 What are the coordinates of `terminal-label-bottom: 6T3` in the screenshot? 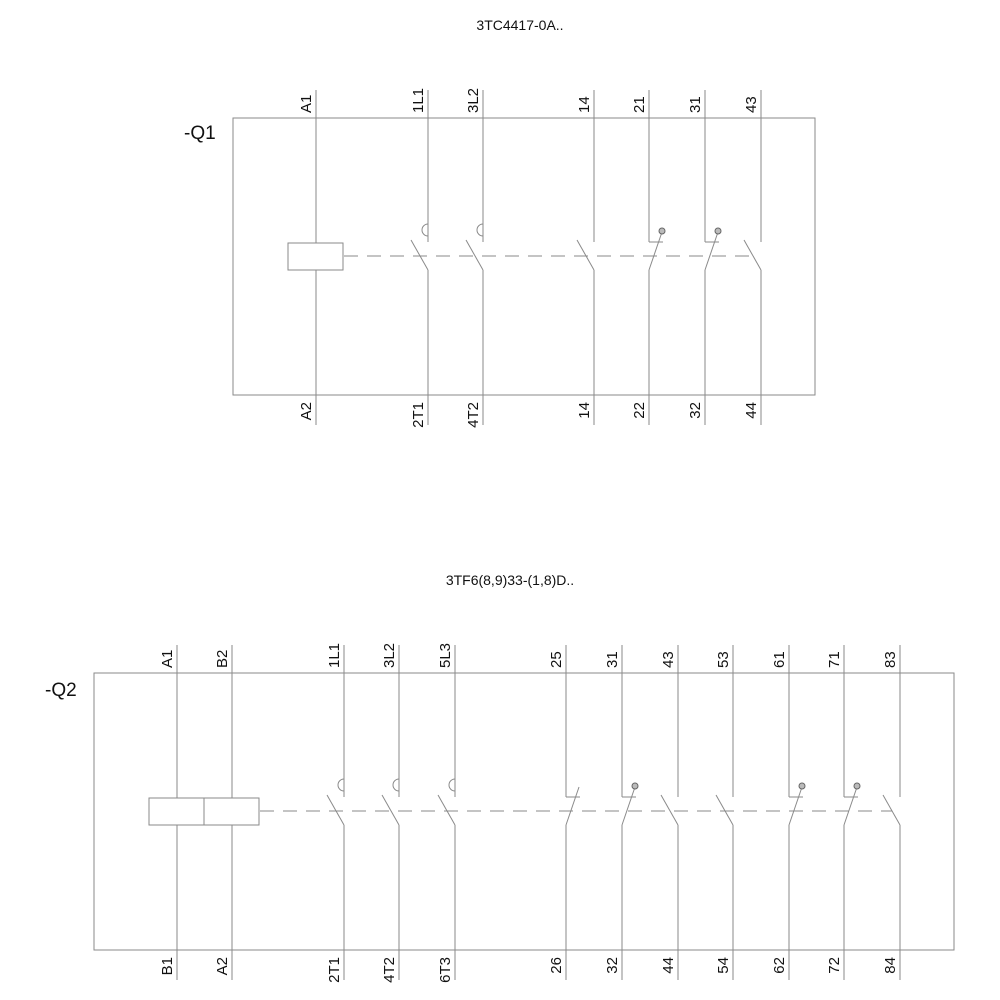 It's located at (445, 970).